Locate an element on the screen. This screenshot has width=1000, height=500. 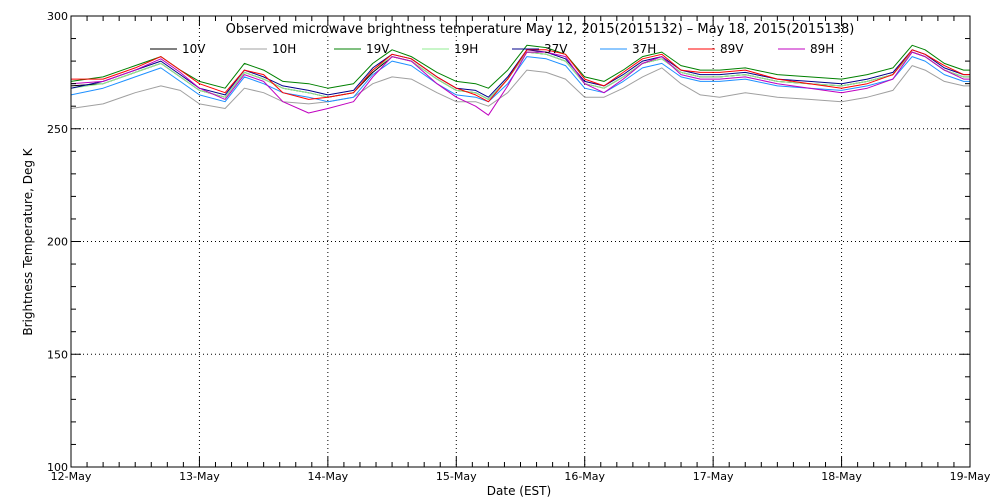
y-tick-label: 100 is located at coordinates (57, 467).